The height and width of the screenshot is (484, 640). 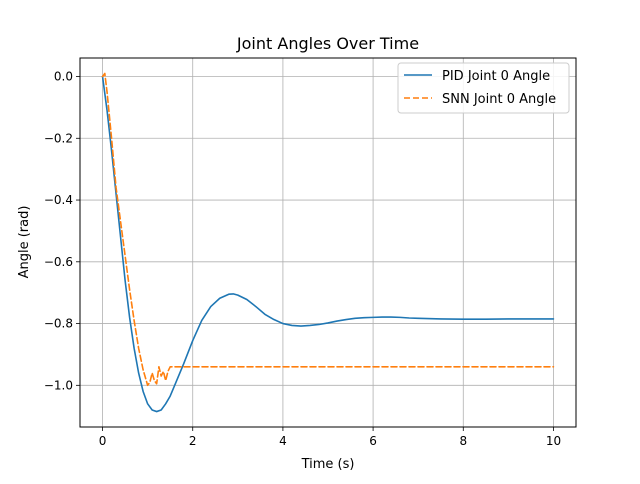 What do you see at coordinates (58, 200) in the screenshot?
I see `y-tick-label: −0.4` at bounding box center [58, 200].